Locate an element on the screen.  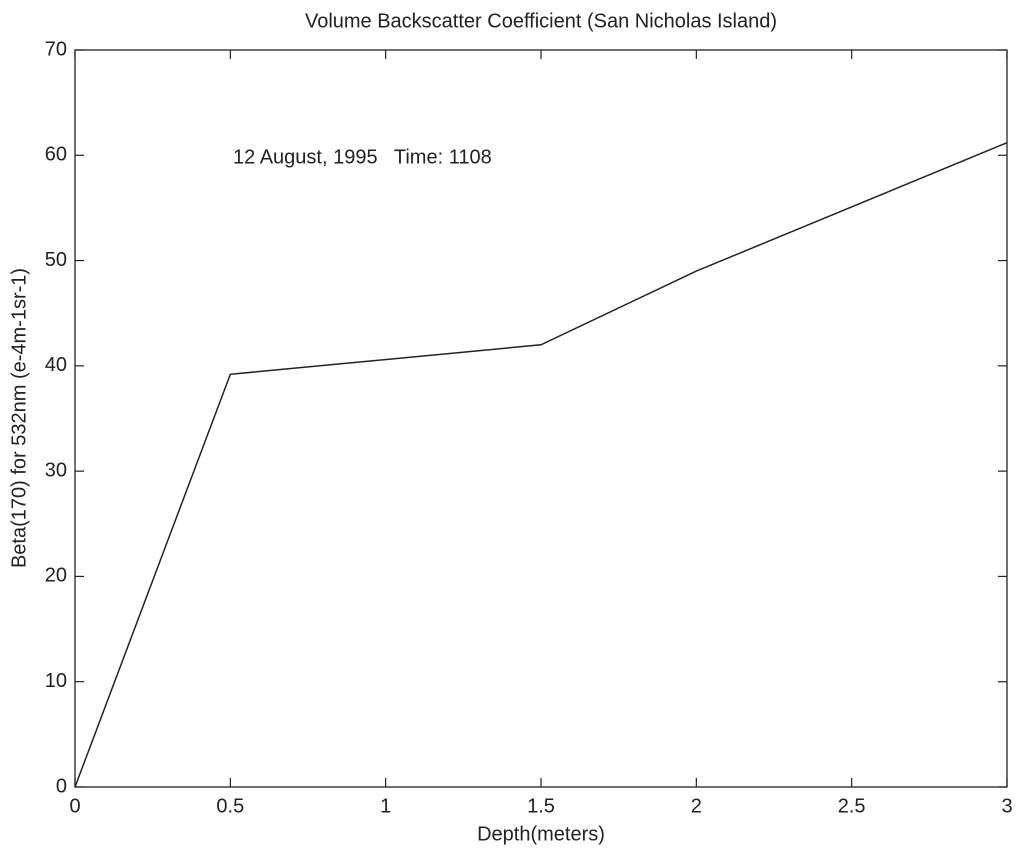
x-tick-label: 2.5 is located at coordinates (852, 806).